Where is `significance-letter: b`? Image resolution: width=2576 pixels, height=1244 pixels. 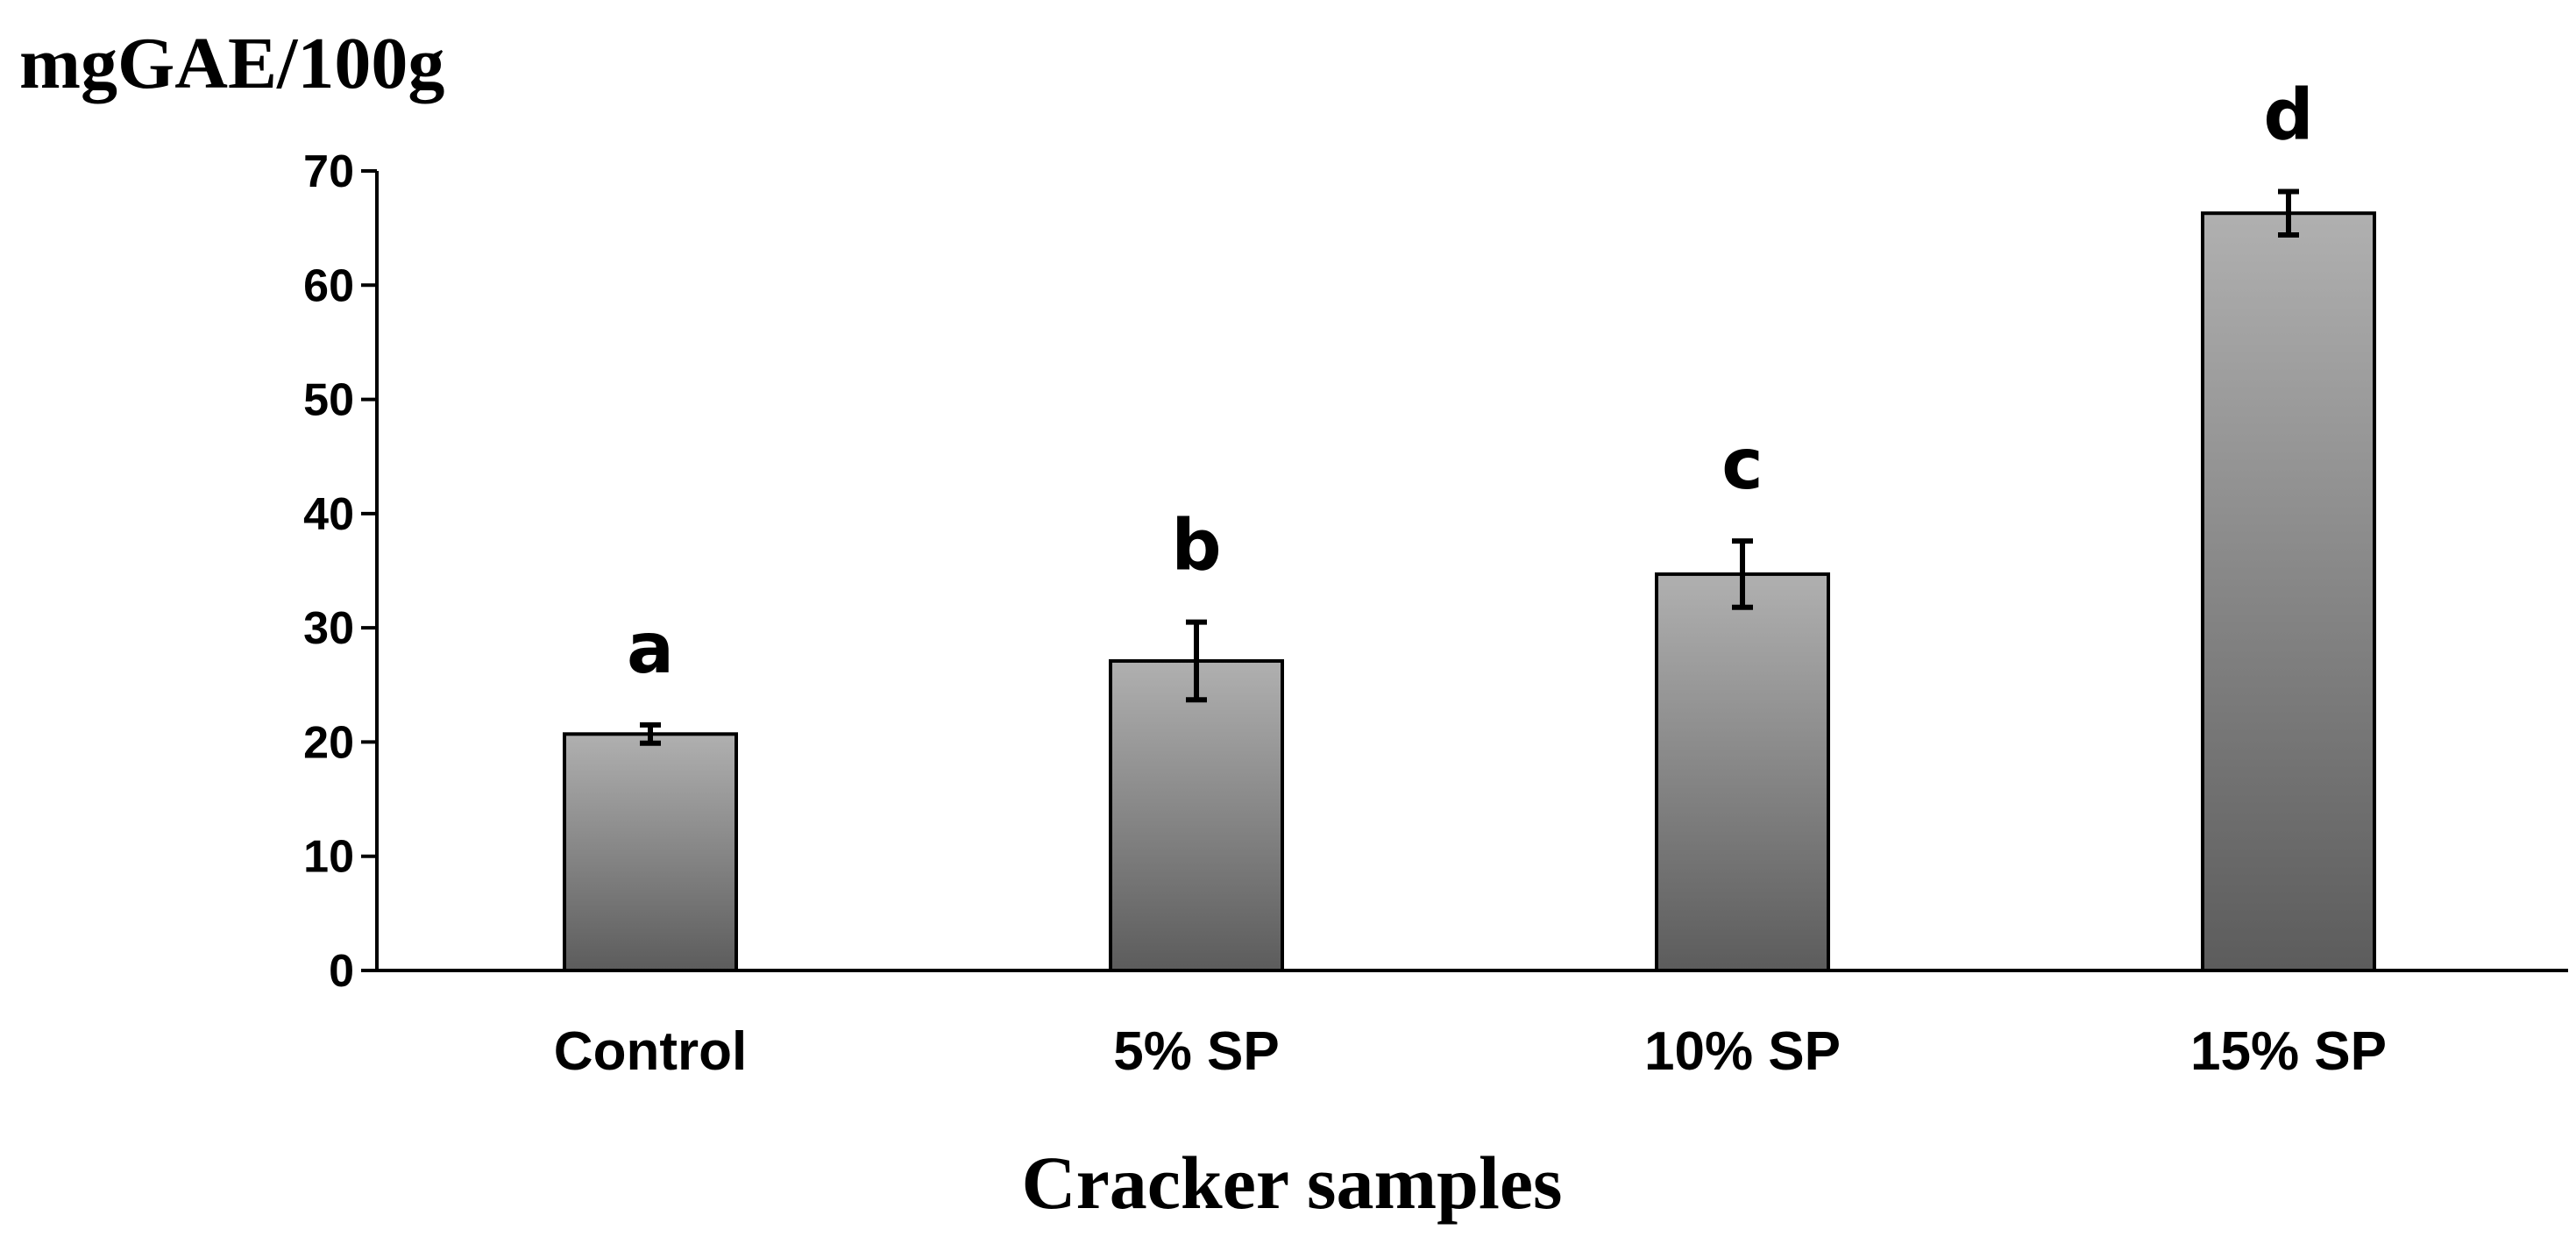 significance-letter: b is located at coordinates (1196, 545).